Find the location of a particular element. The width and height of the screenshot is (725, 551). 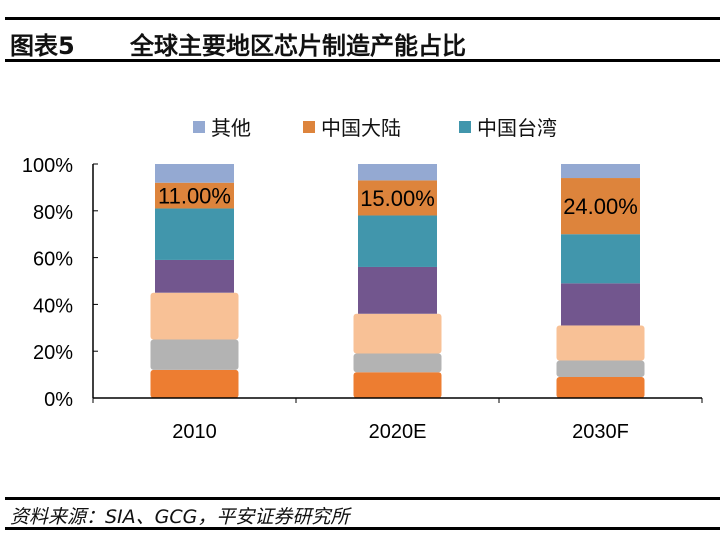

x-tick-label-2020E: 2020E is located at coordinates (398, 432).